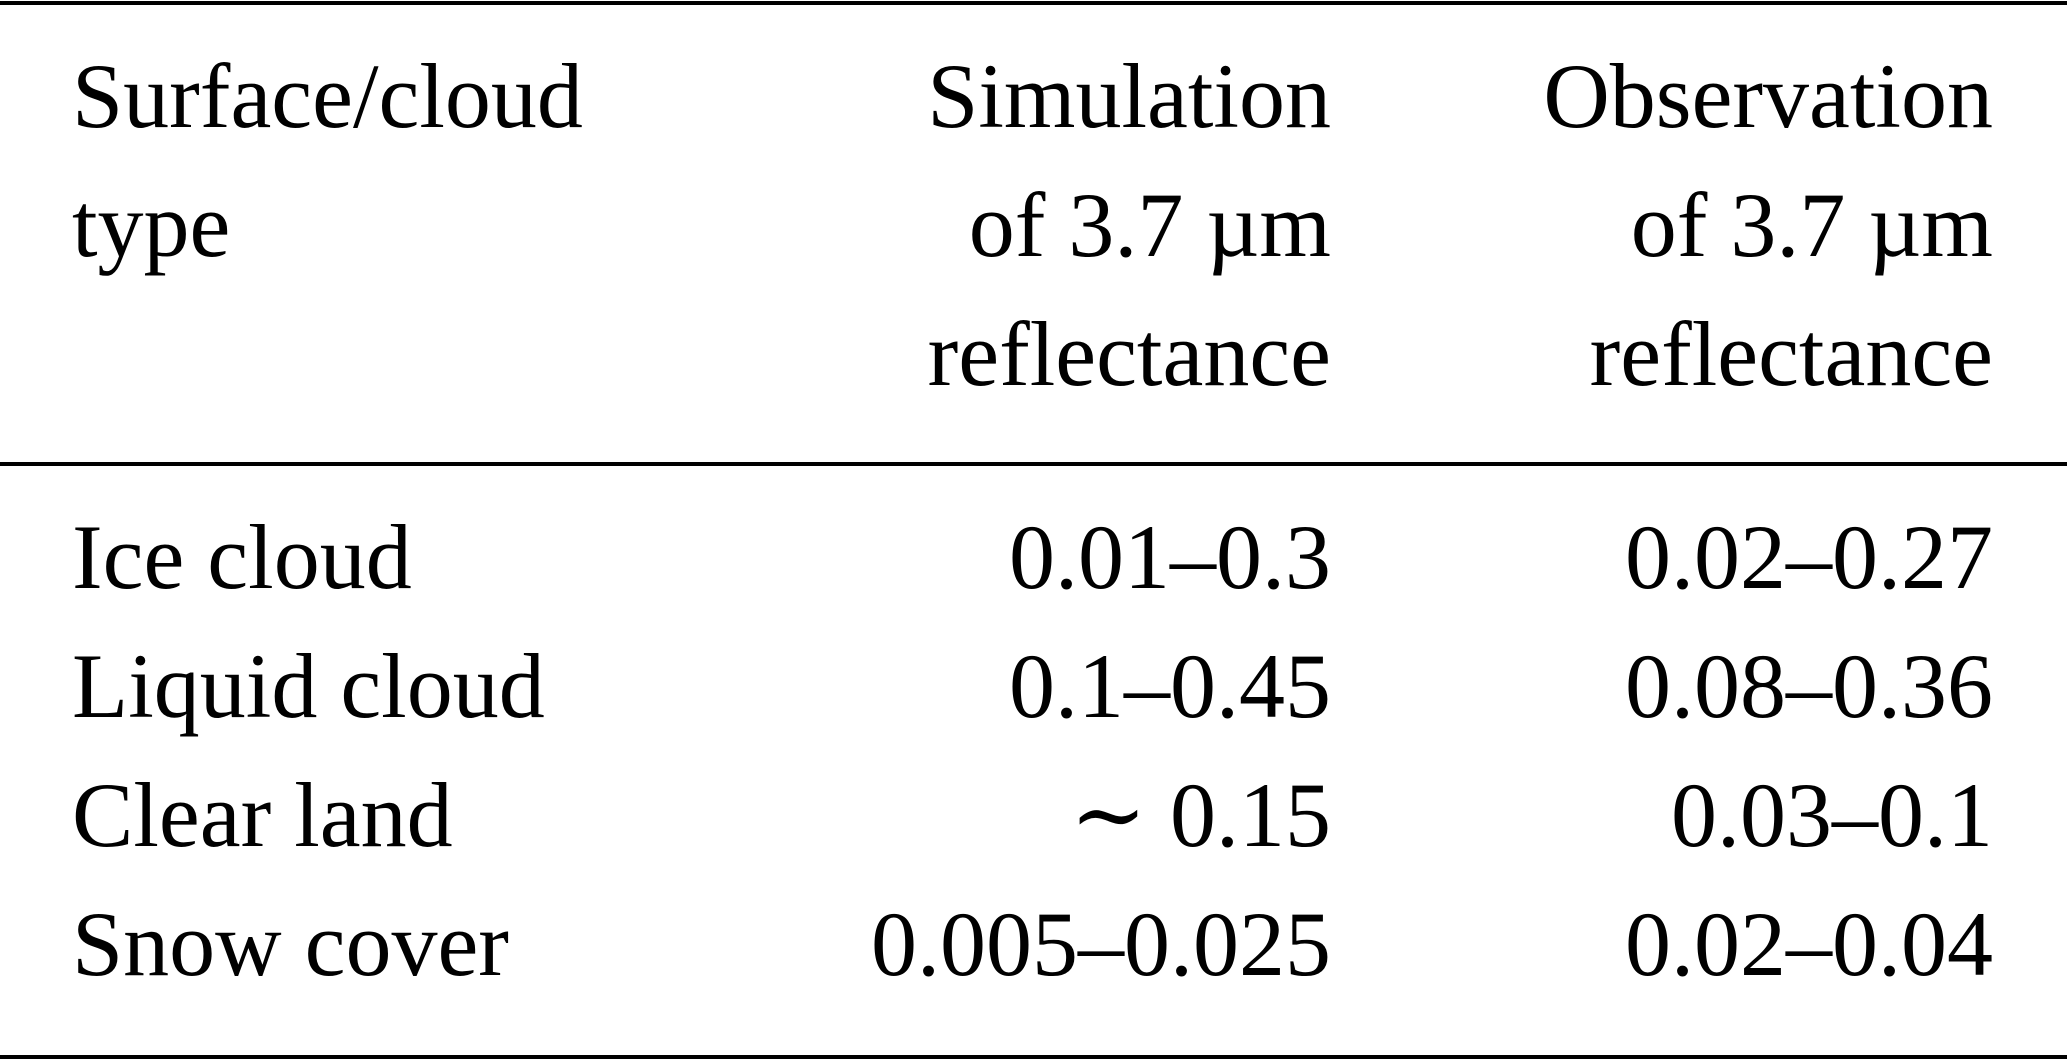 This screenshot has width=2067, height=1061. I want to click on table-cell: Snow cover, so click(290, 944).